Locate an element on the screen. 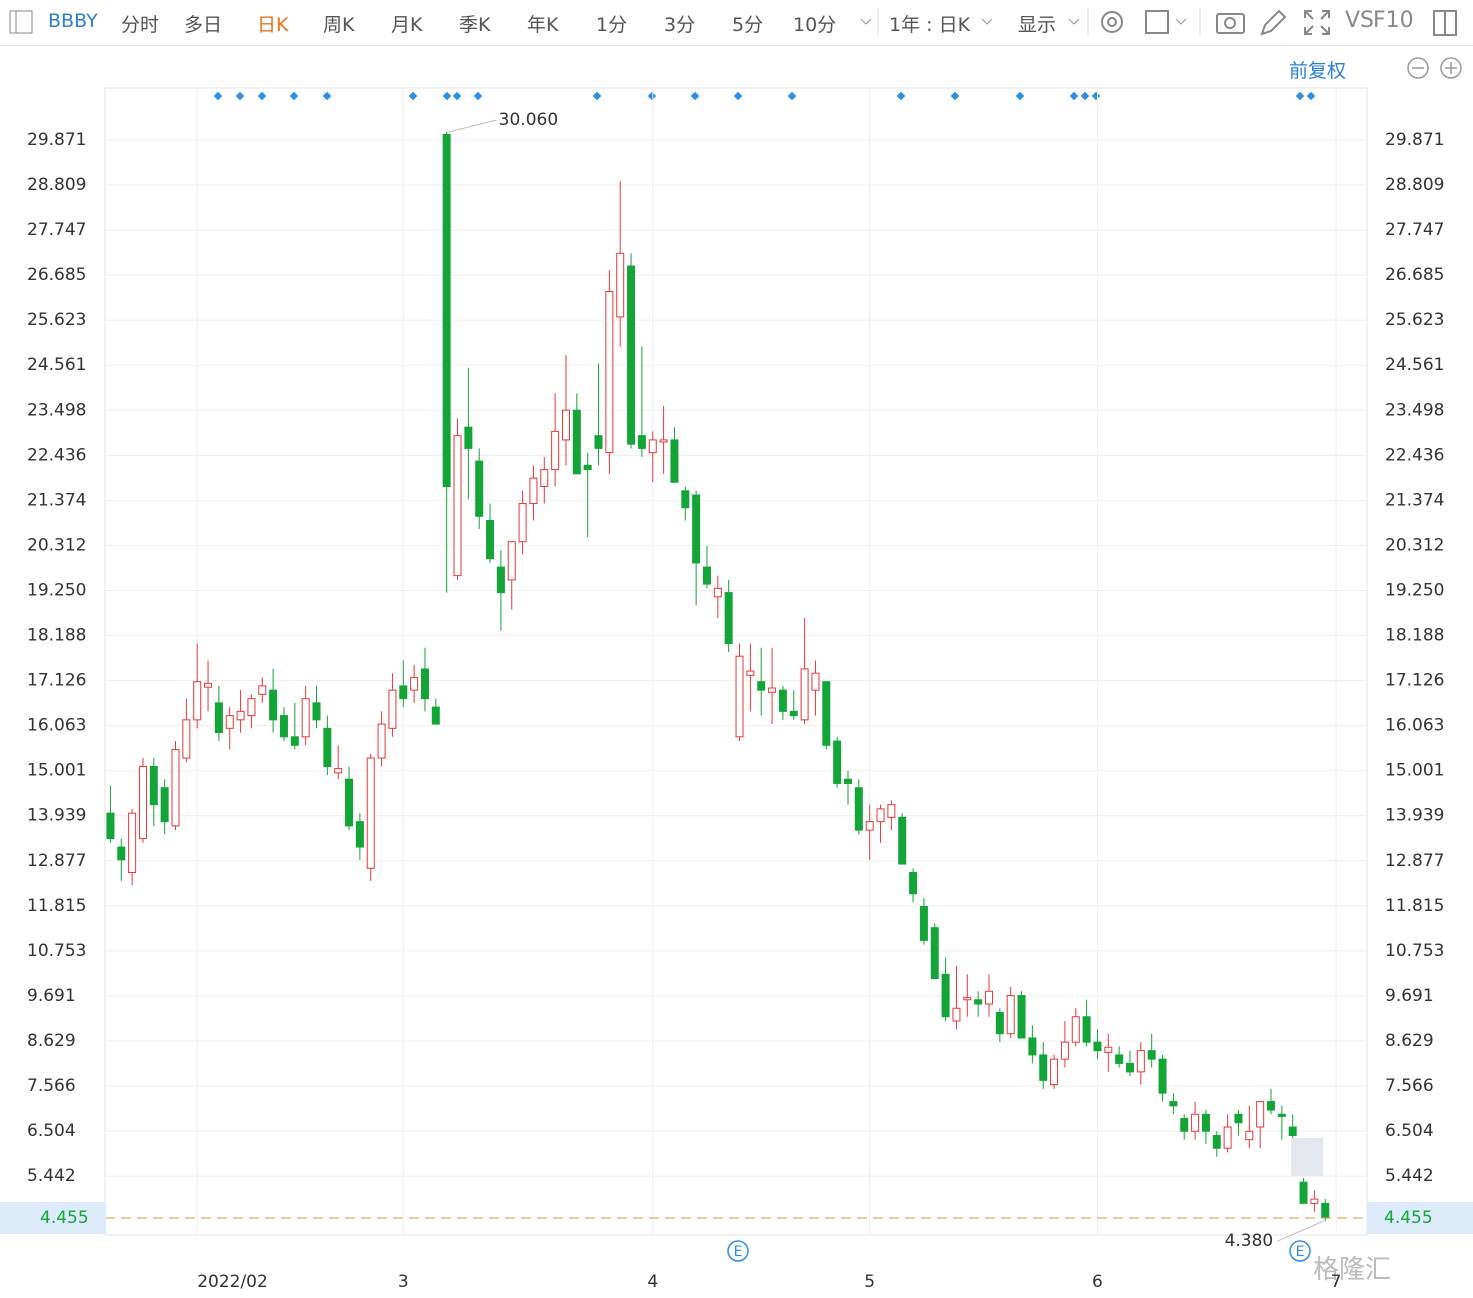  draw is located at coordinates (1273, 22).